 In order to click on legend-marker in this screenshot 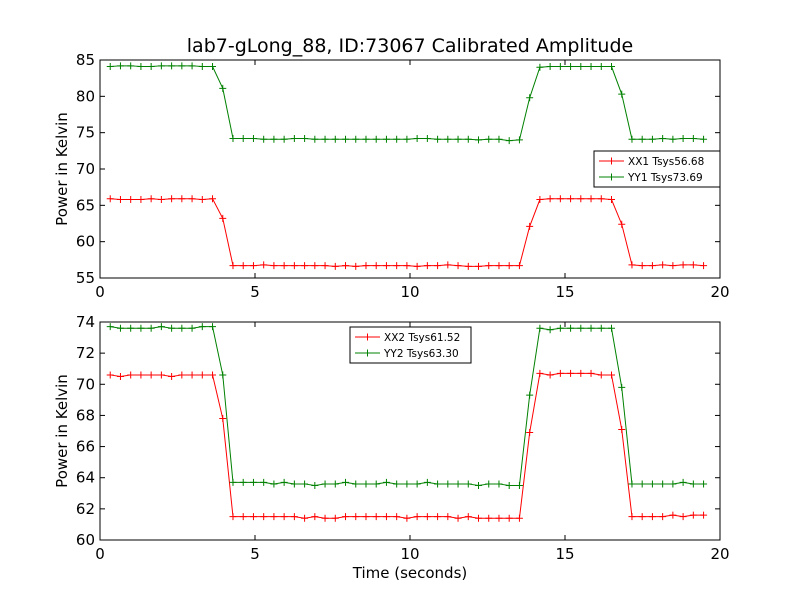, I will do `click(367, 353)`.